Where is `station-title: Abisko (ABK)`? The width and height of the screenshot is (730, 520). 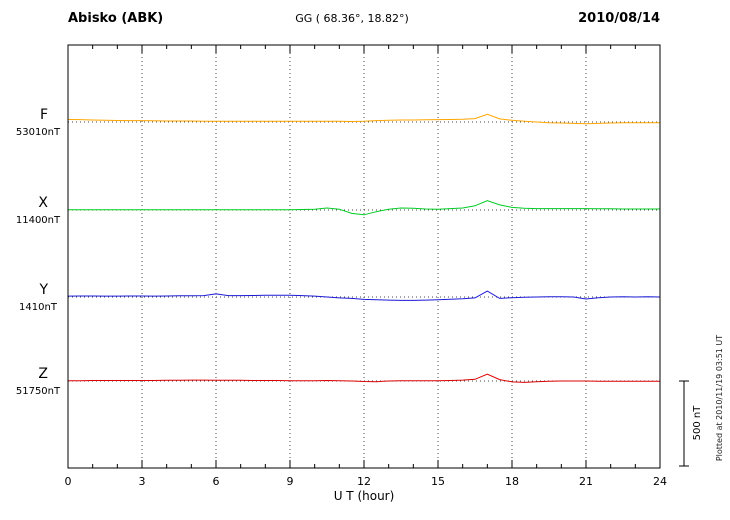 station-title: Abisko (ABK) is located at coordinates (115, 18).